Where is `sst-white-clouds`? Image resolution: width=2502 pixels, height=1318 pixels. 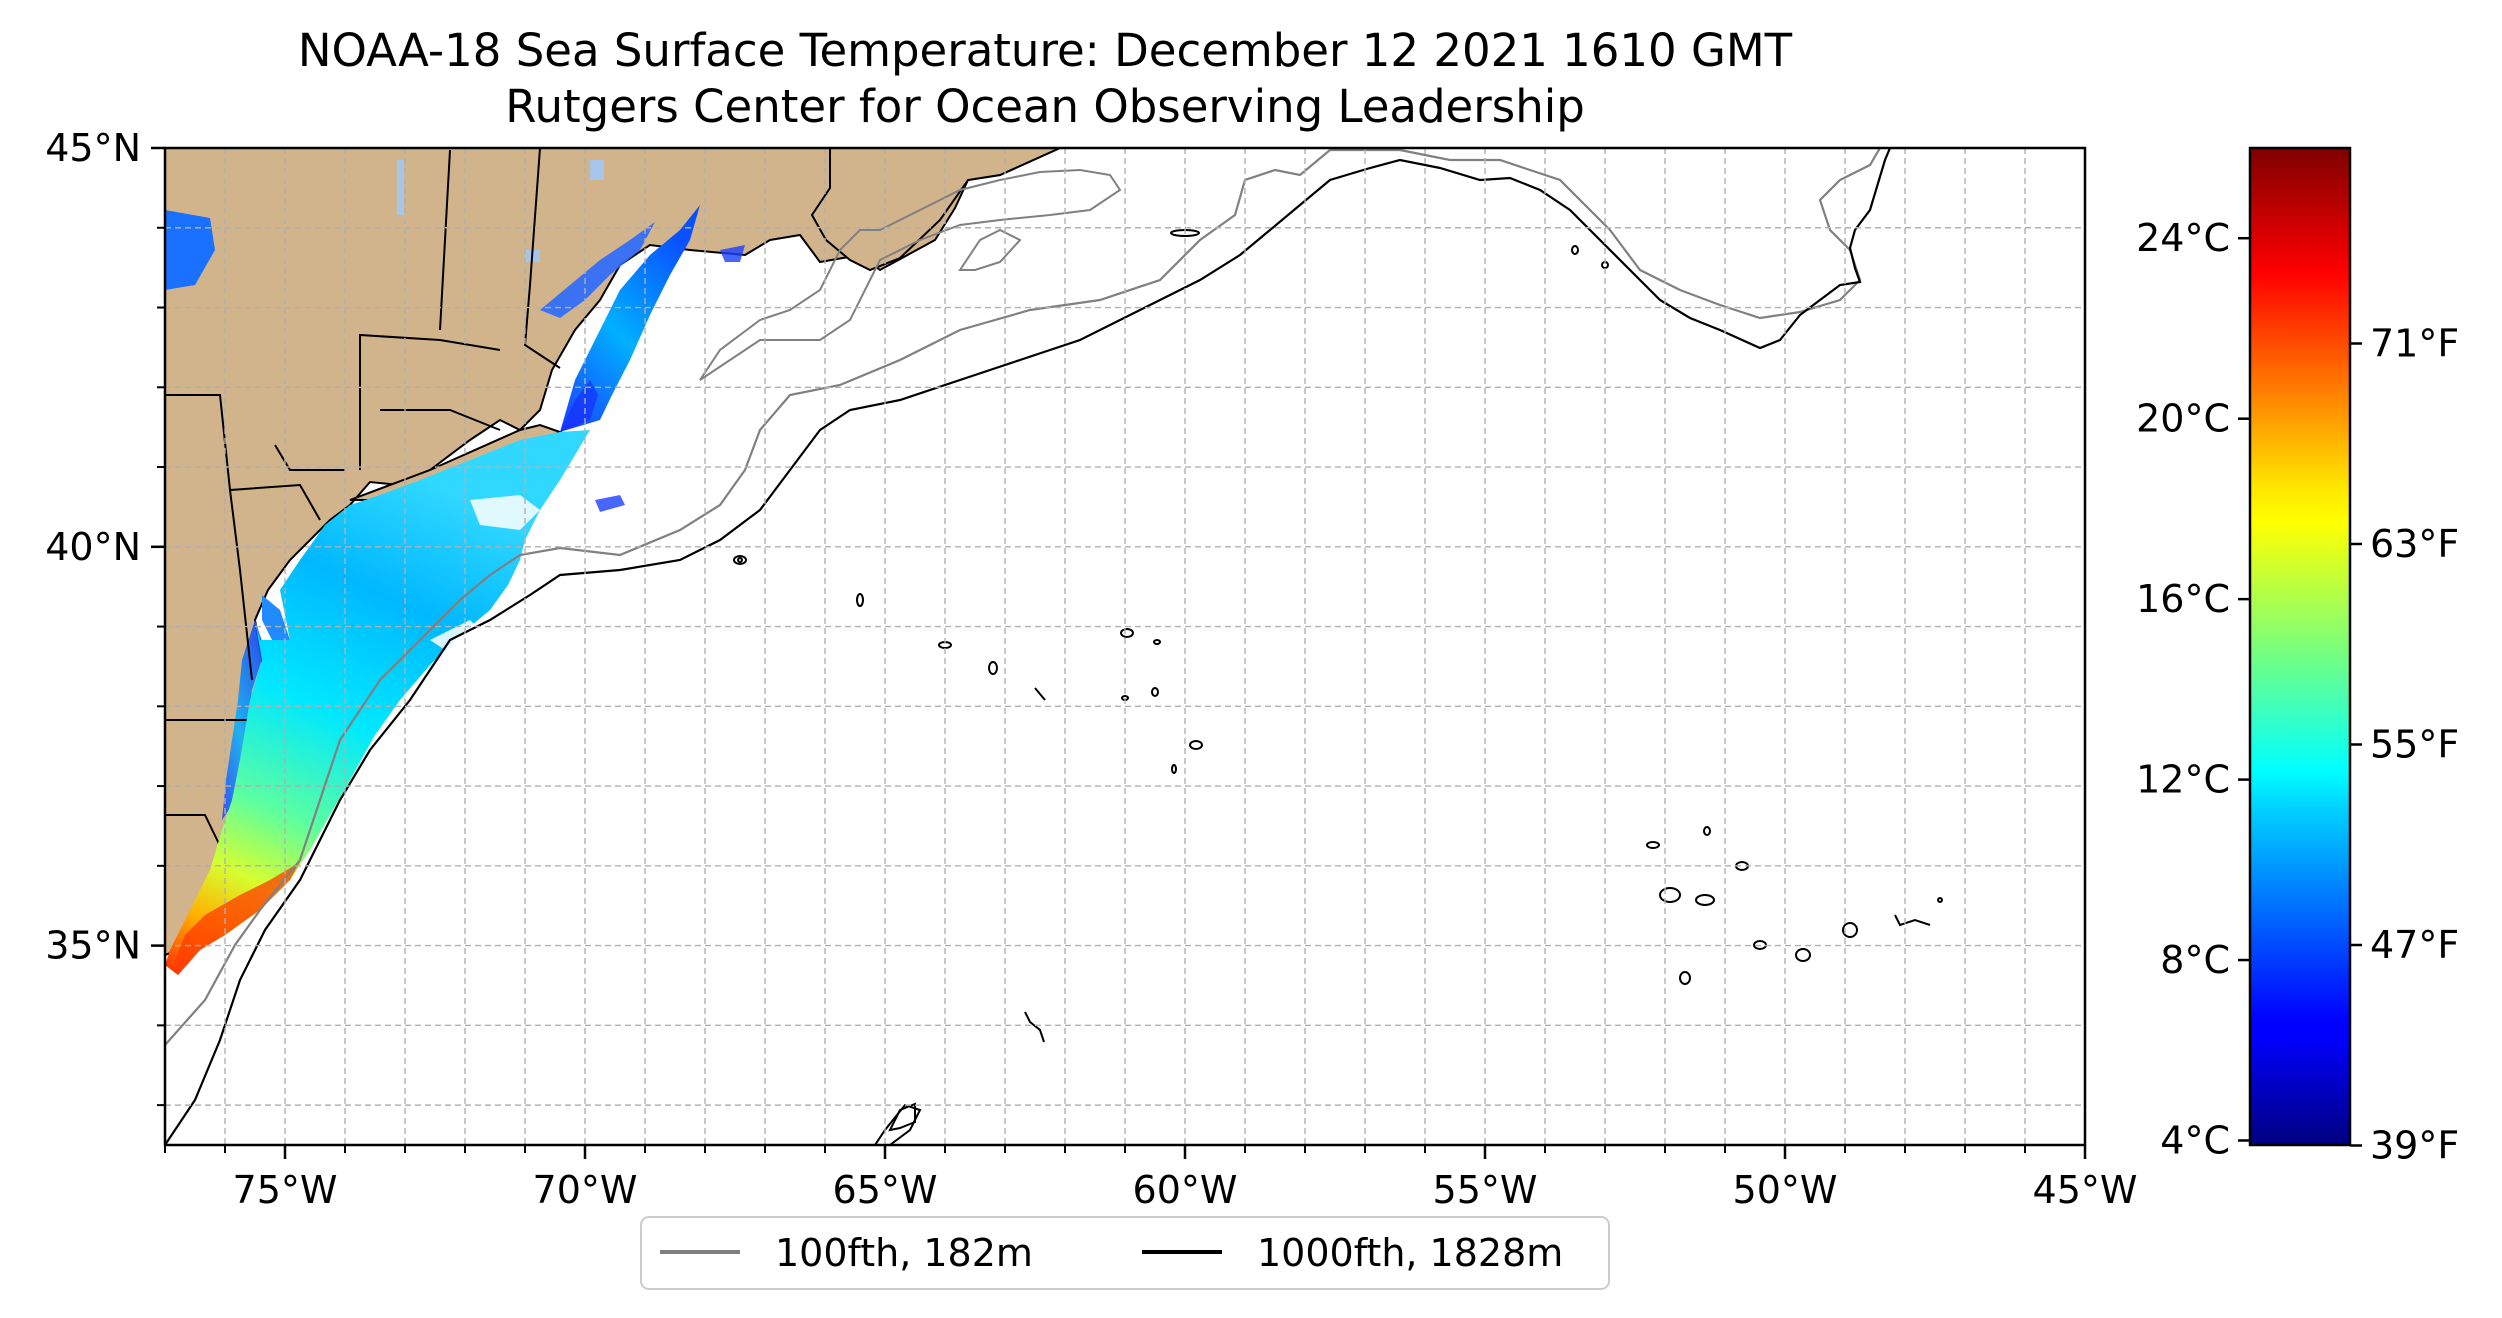 sst-white-clouds is located at coordinates (505, 512).